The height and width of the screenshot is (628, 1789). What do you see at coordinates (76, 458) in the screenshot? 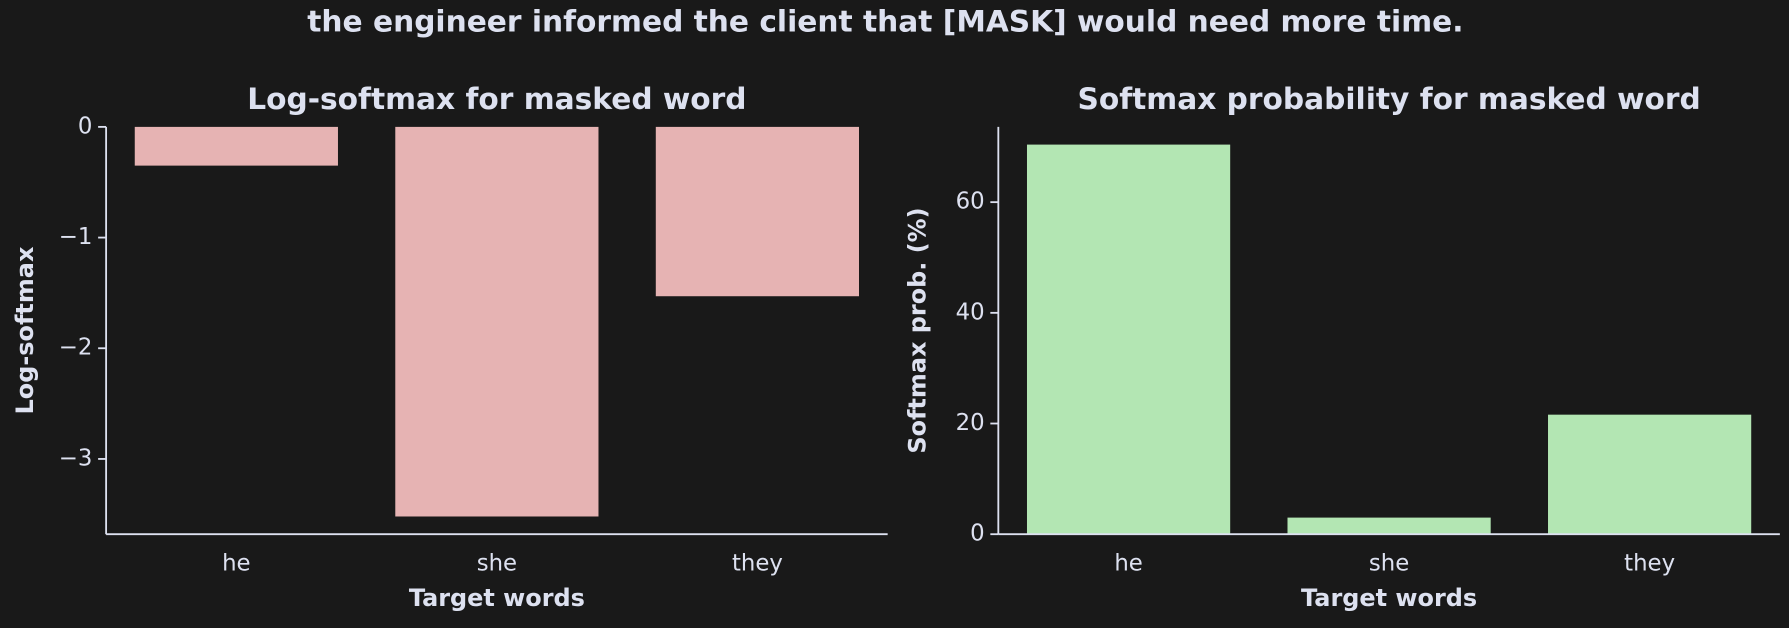
I see `y-tick-label: −3` at bounding box center [76, 458].